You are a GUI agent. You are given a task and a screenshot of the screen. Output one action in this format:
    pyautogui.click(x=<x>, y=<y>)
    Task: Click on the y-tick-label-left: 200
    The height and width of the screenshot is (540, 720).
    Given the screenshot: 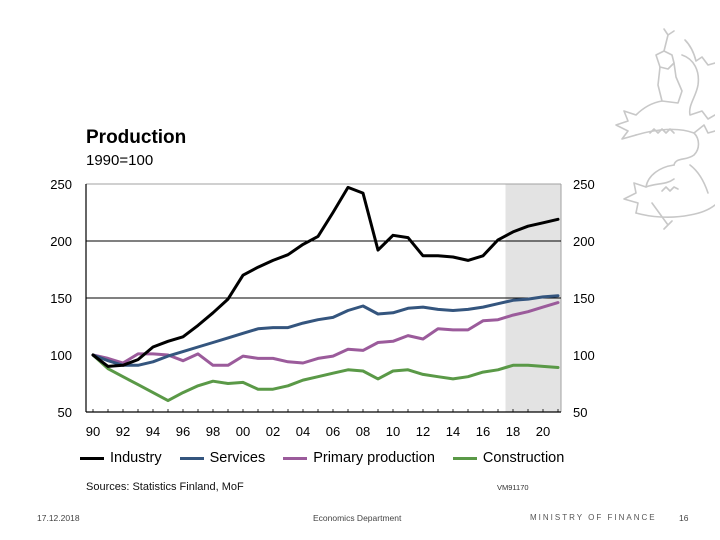 What is the action you would take?
    pyautogui.click(x=61, y=241)
    